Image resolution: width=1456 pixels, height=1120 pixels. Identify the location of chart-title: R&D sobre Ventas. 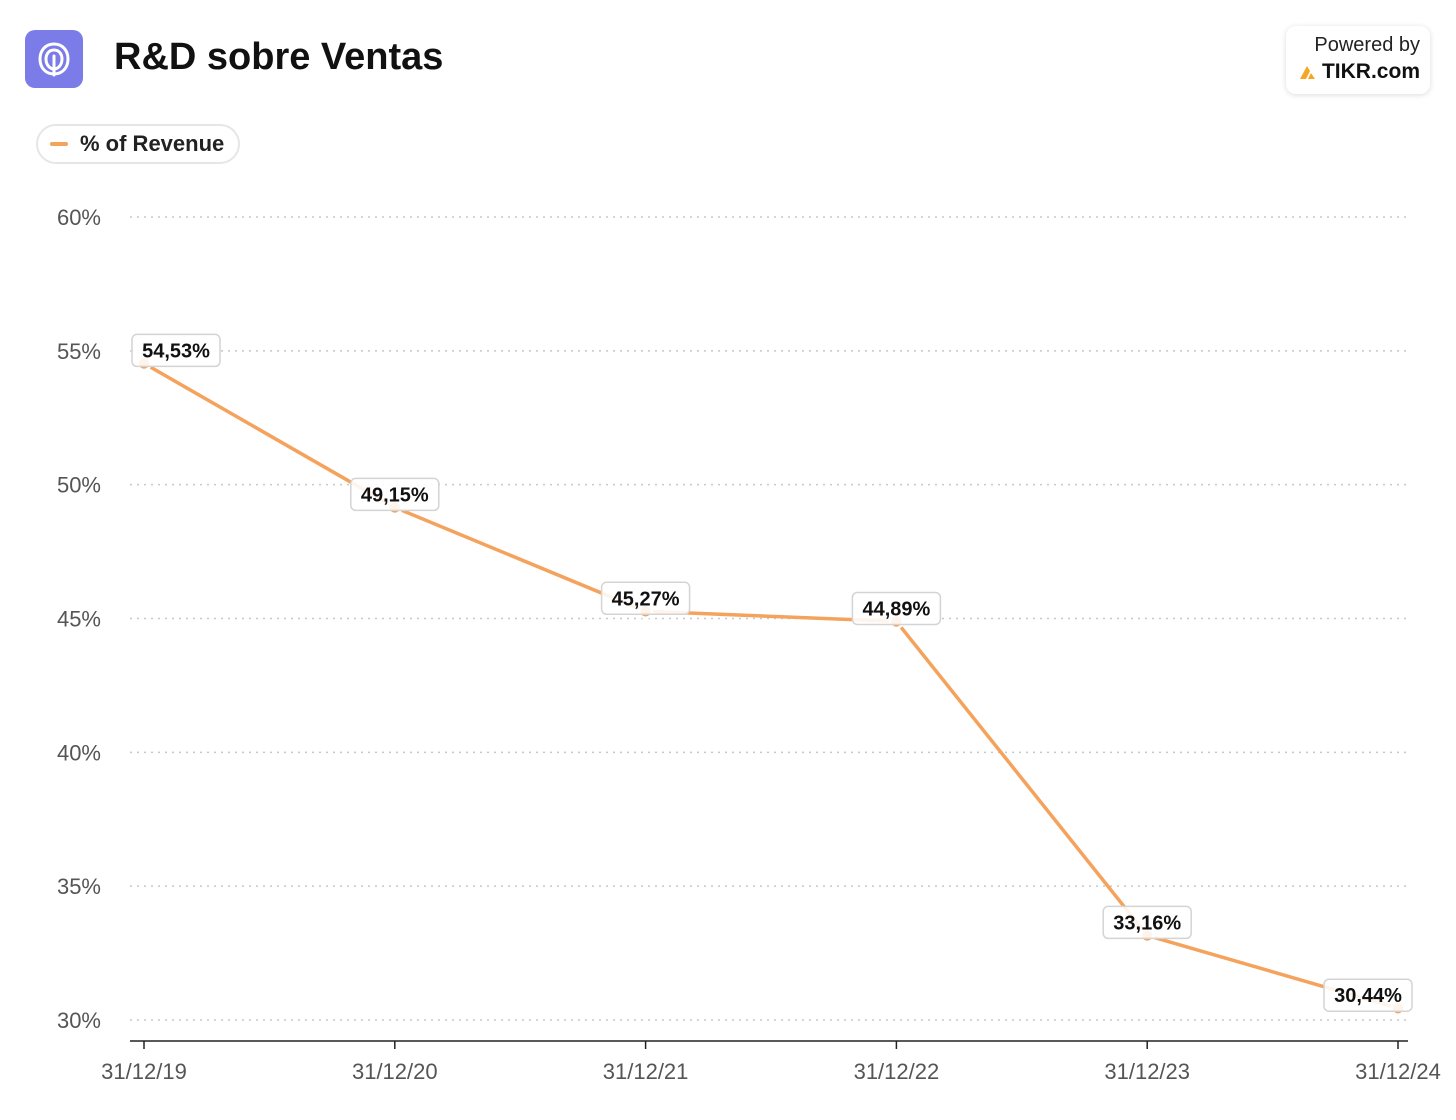
(279, 57).